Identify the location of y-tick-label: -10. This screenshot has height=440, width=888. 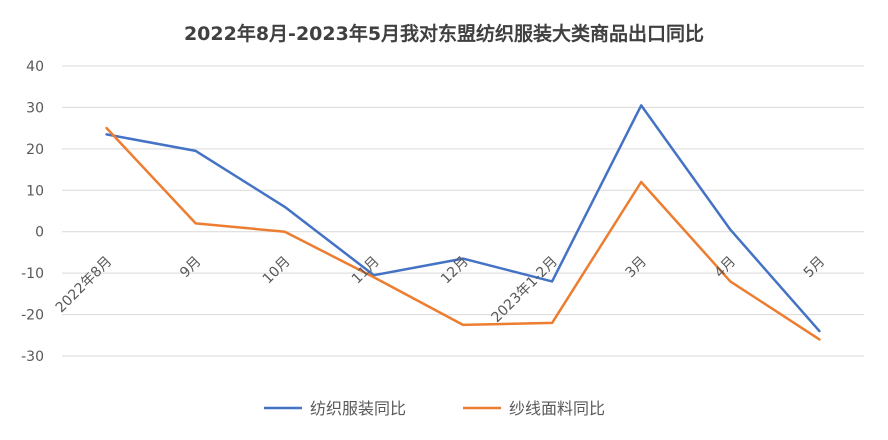
(32, 274).